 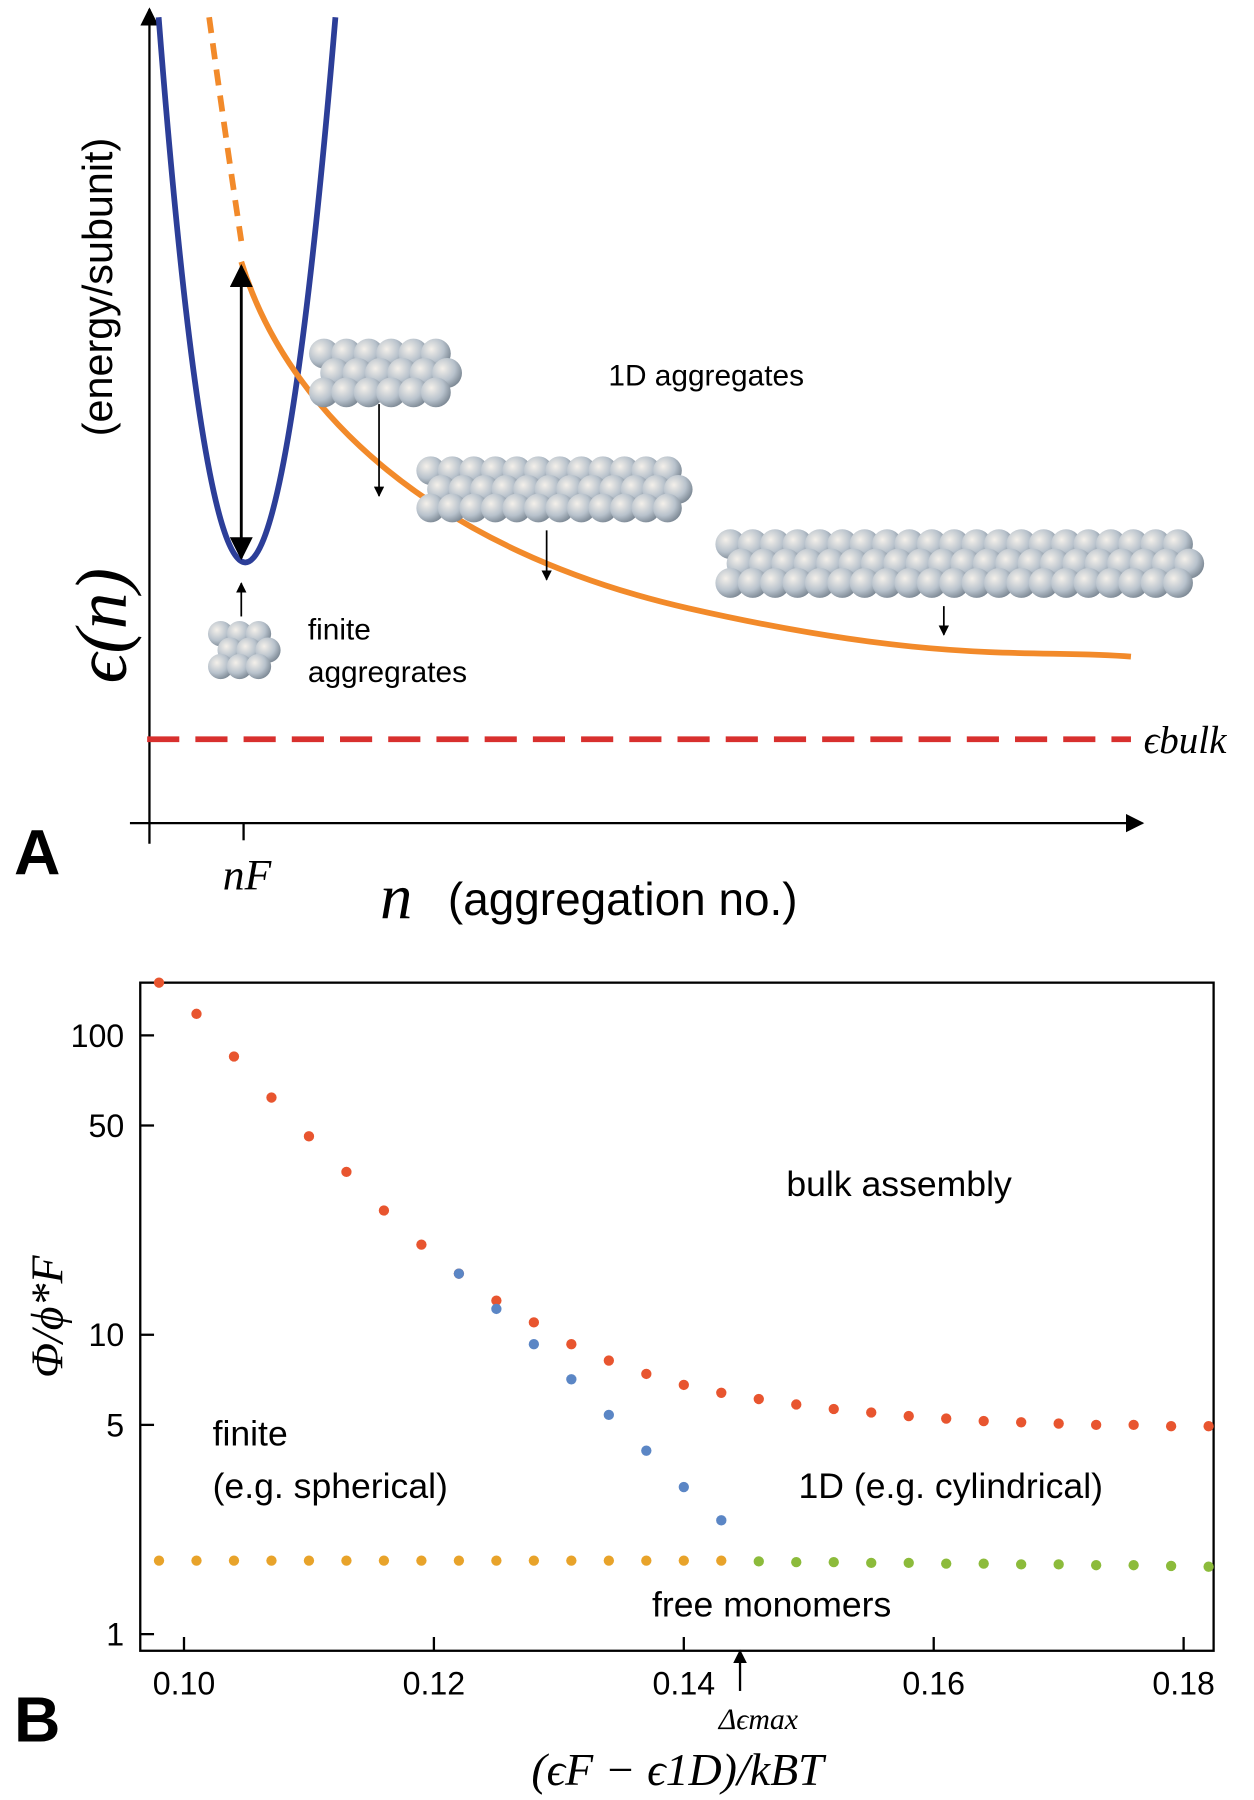 I want to click on y-tick-label: 50, so click(x=106, y=1126).